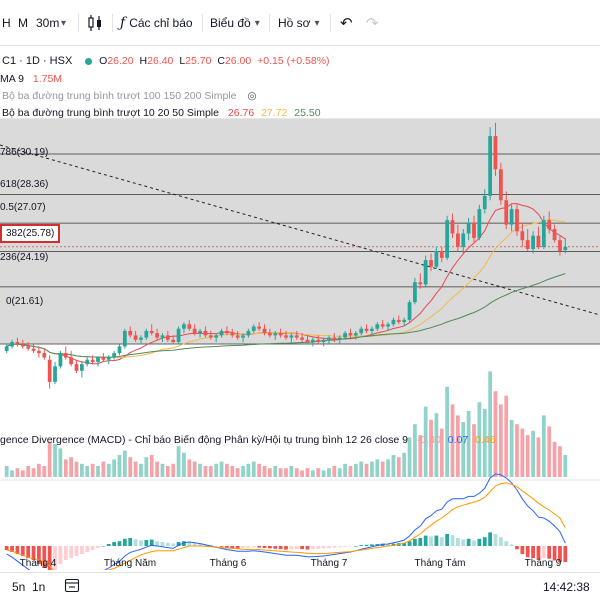 The image size is (600, 600). I want to click on date-range-button, so click(72, 586).